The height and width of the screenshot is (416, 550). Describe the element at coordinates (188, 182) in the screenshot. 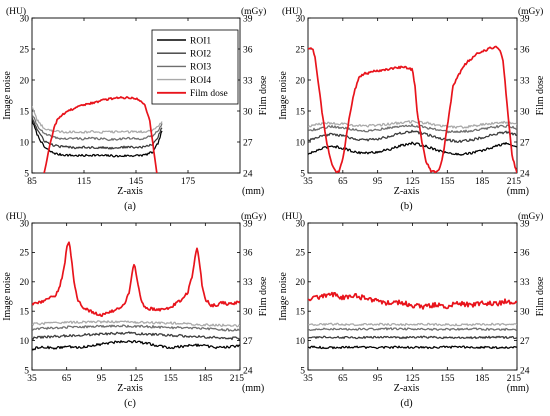

I see `x-tick-label: 175` at that location.